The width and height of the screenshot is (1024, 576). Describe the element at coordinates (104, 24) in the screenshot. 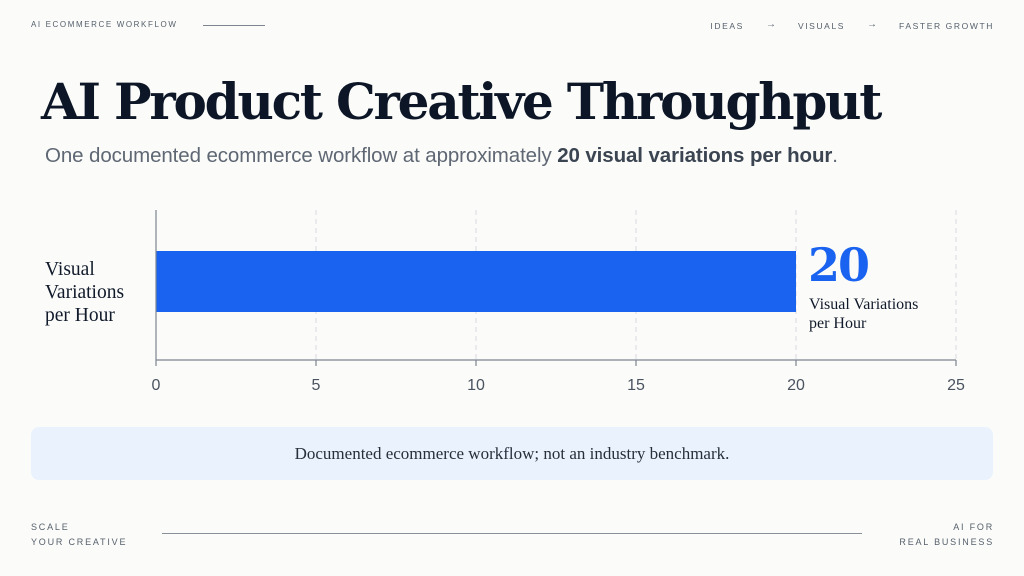

I see `kicker: AI ECOMMERCE WORKFLOW` at that location.